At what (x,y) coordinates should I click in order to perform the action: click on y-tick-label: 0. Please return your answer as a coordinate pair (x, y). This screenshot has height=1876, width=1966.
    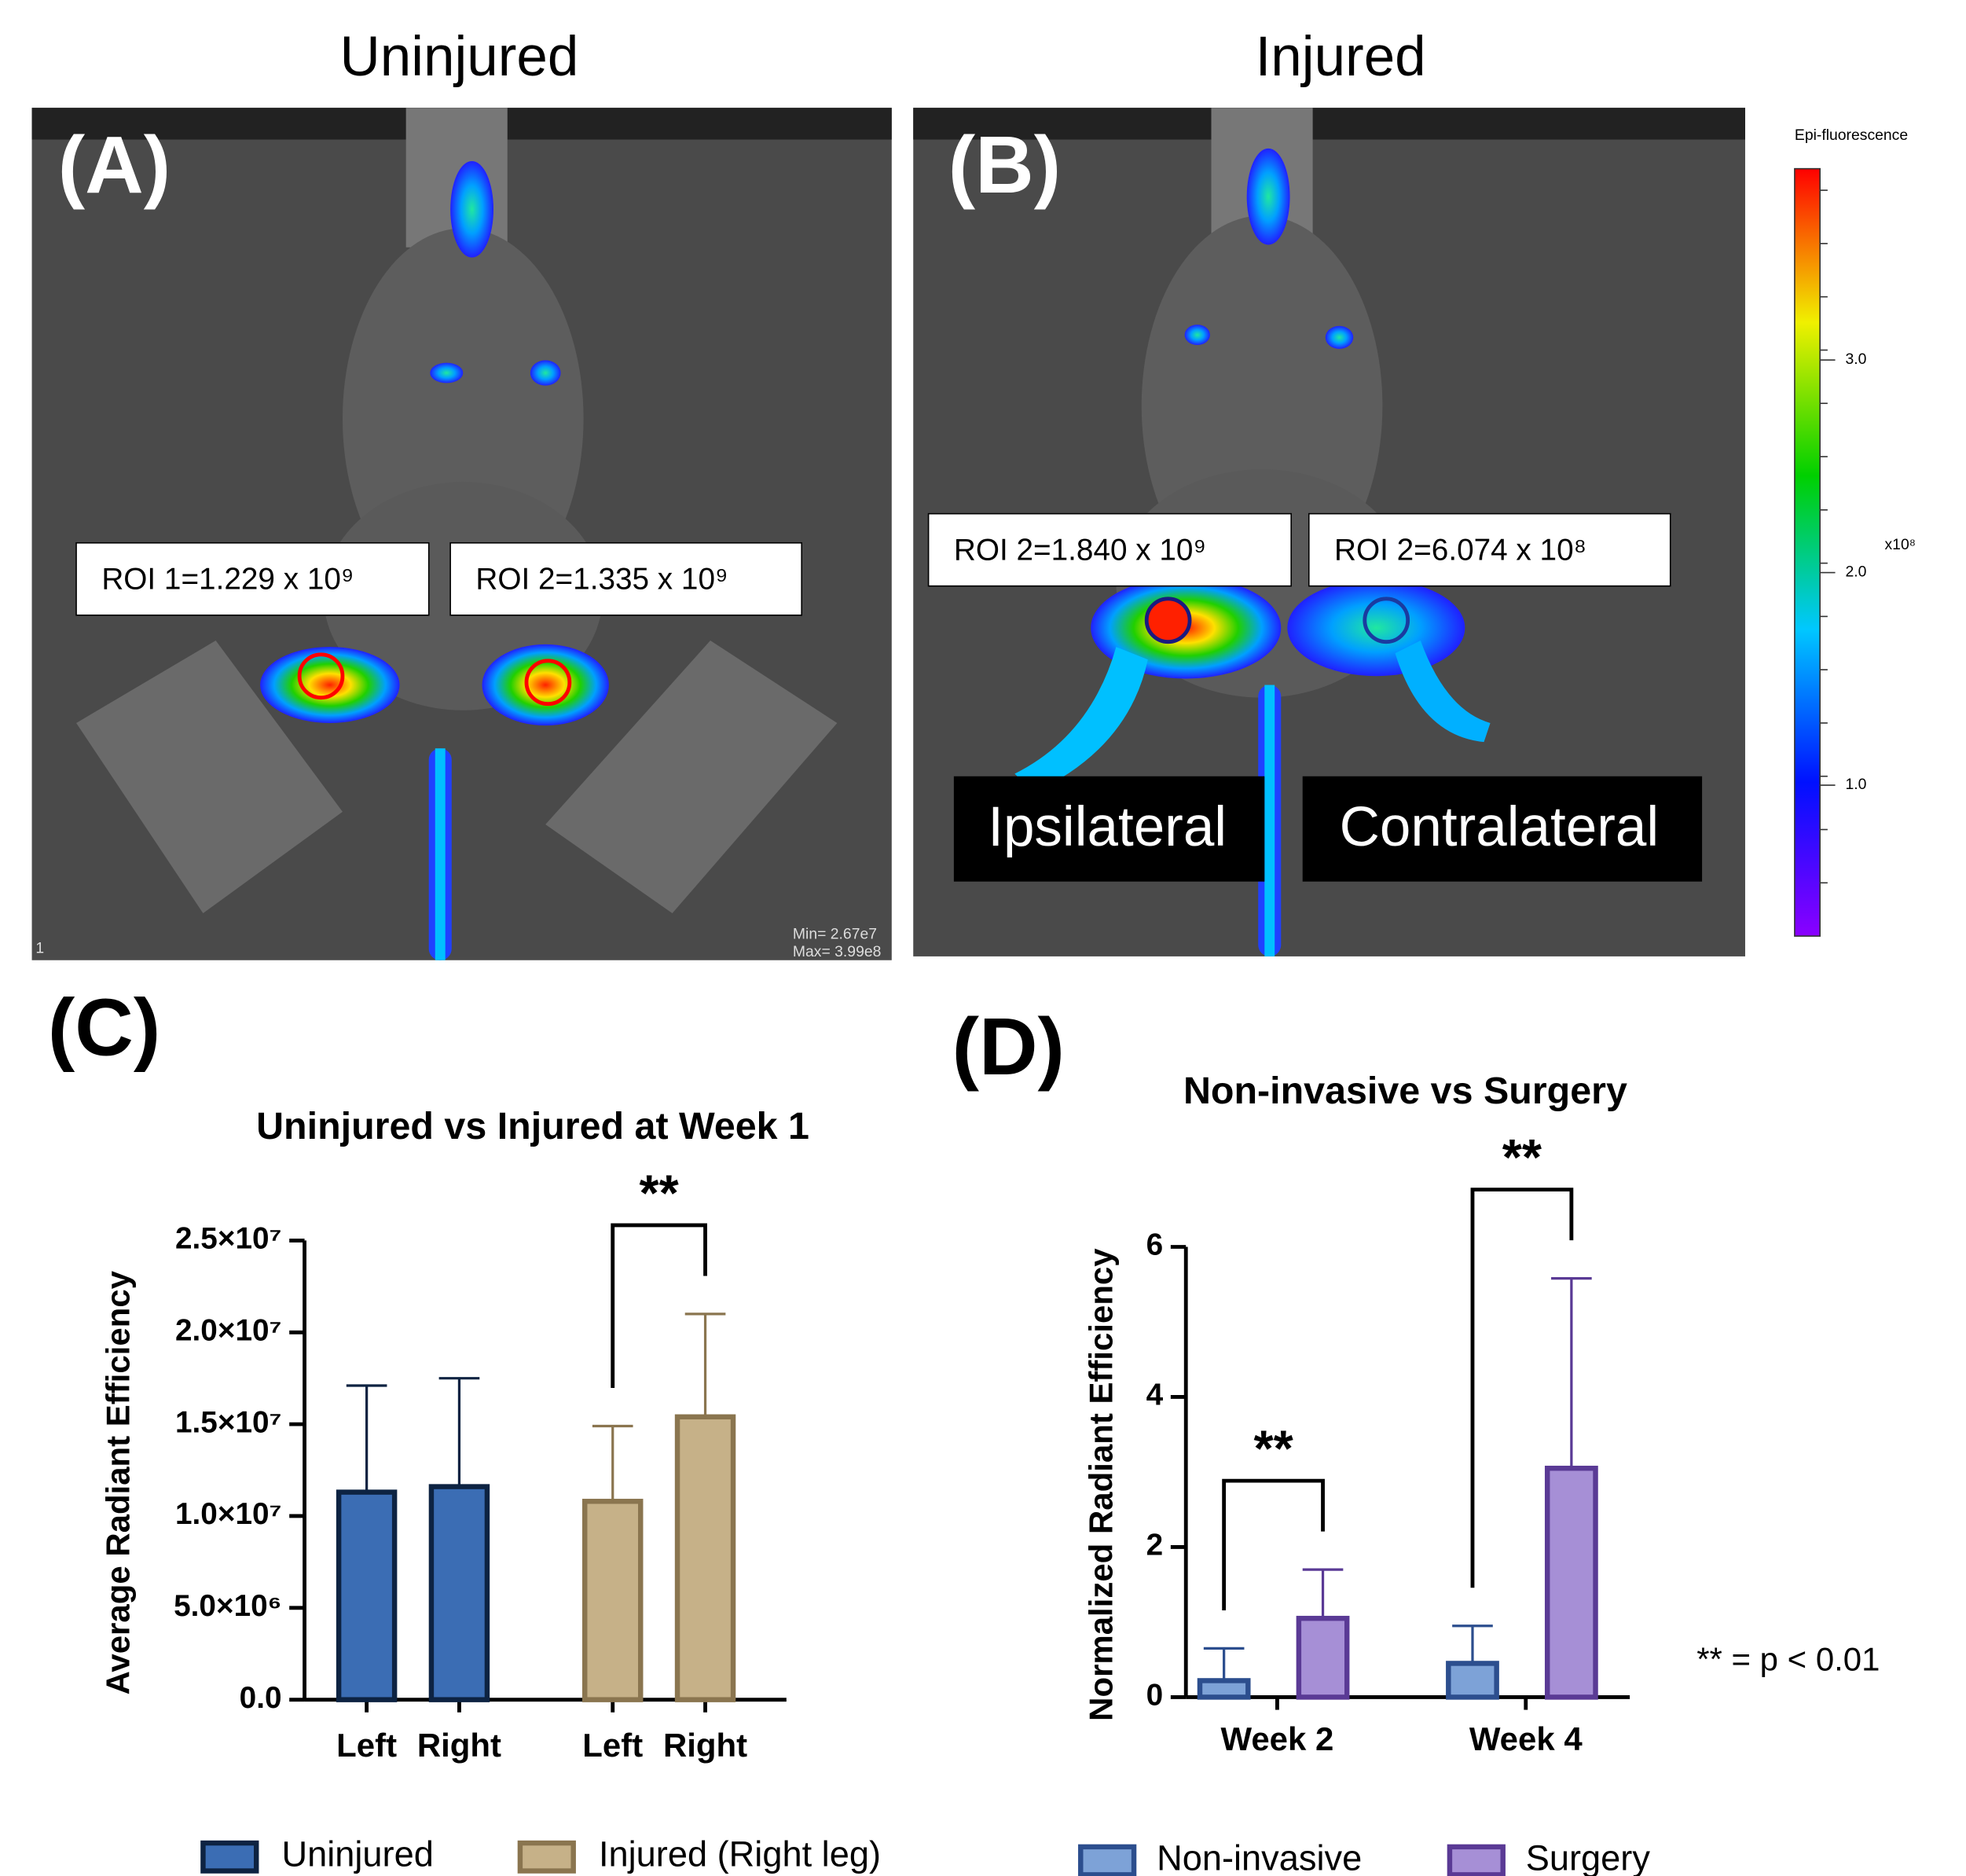
    Looking at the image, I should click on (1155, 1696).